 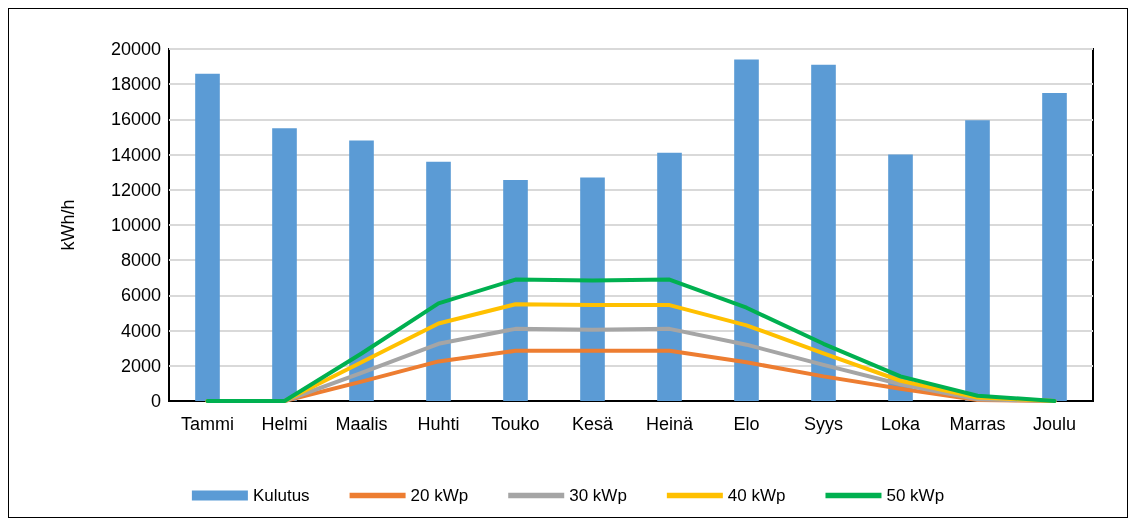 What do you see at coordinates (140, 295) in the screenshot?
I see `y-tick-label: 6000` at bounding box center [140, 295].